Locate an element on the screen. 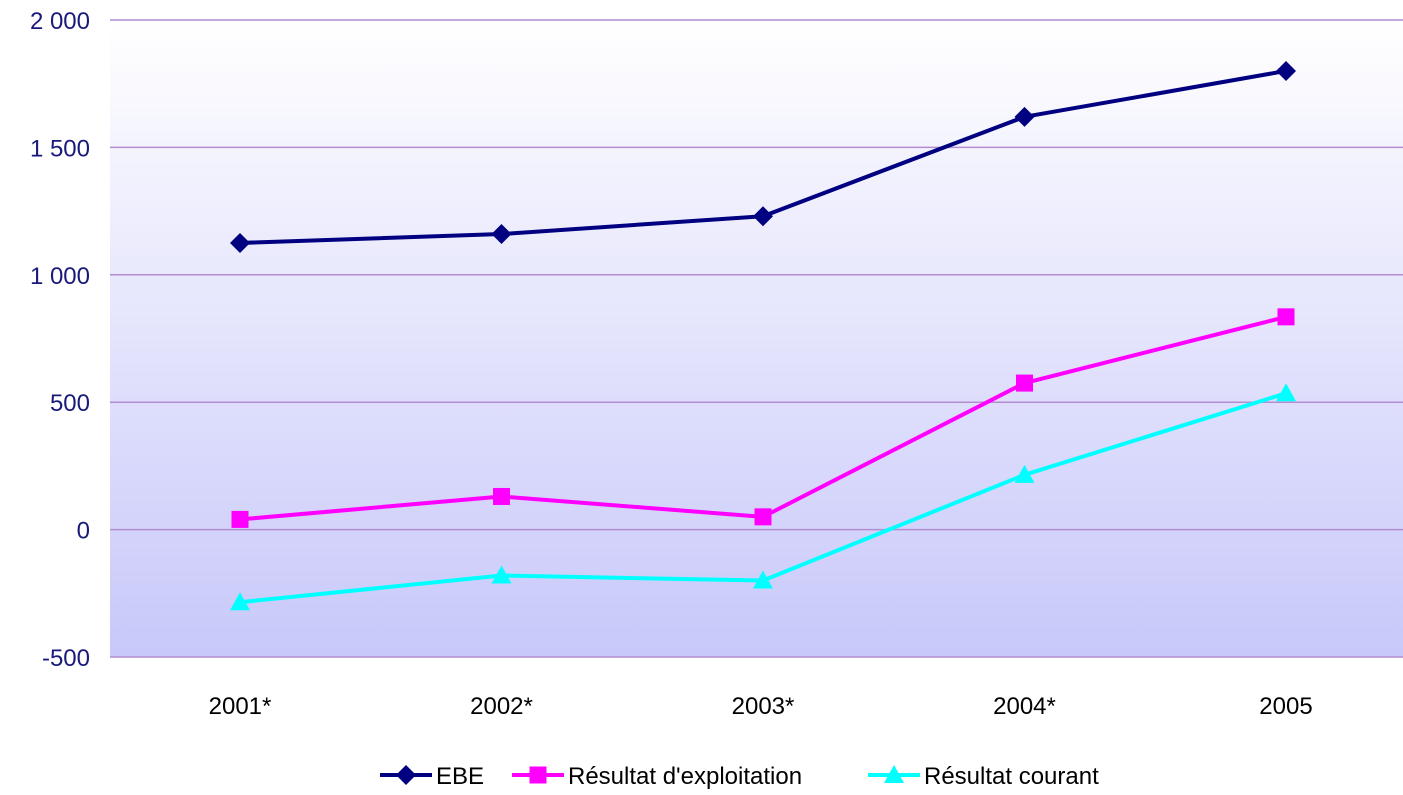 The height and width of the screenshot is (795, 1403). y-tick-label: 1 500 is located at coordinates (60, 148).